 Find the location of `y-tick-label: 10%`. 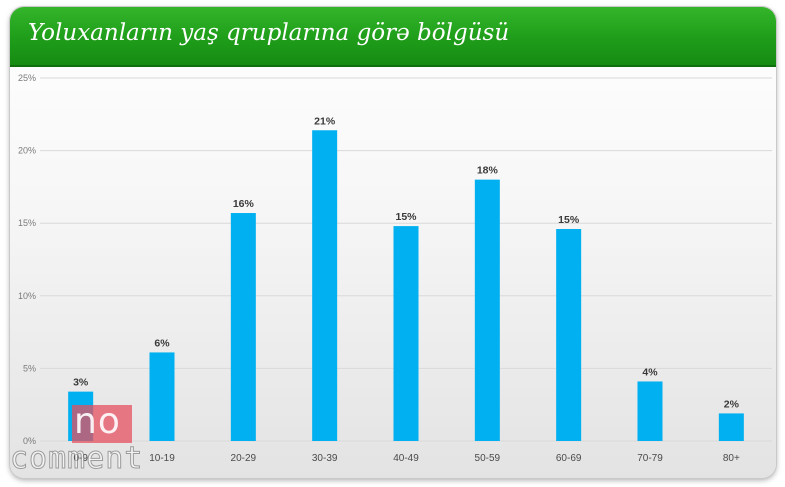

y-tick-label: 10% is located at coordinates (27, 296).